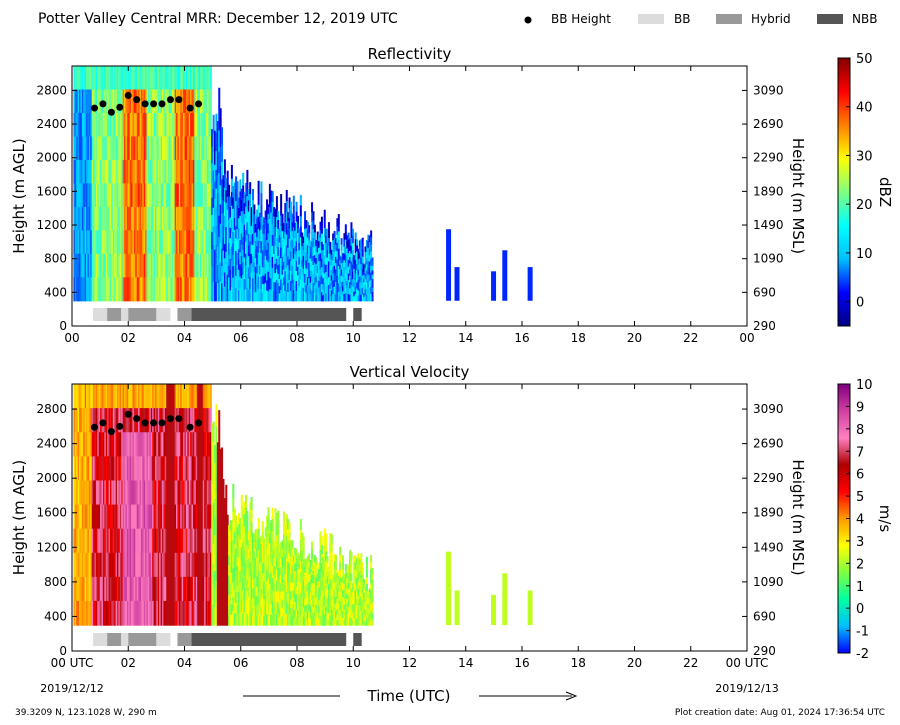  Describe the element at coordinates (768, 90) in the screenshot. I see `y2-tick-label: 3090` at that location.